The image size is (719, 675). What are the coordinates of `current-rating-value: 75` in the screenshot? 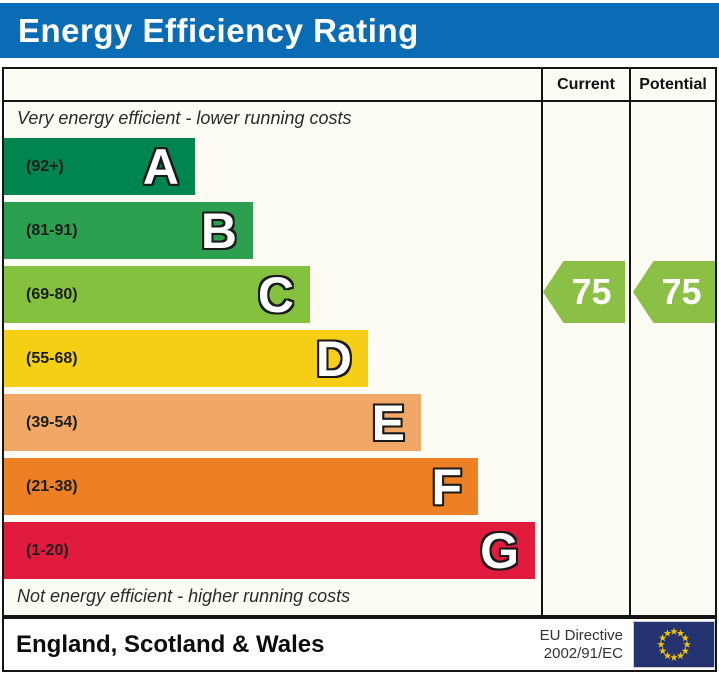 It's located at (591, 291).